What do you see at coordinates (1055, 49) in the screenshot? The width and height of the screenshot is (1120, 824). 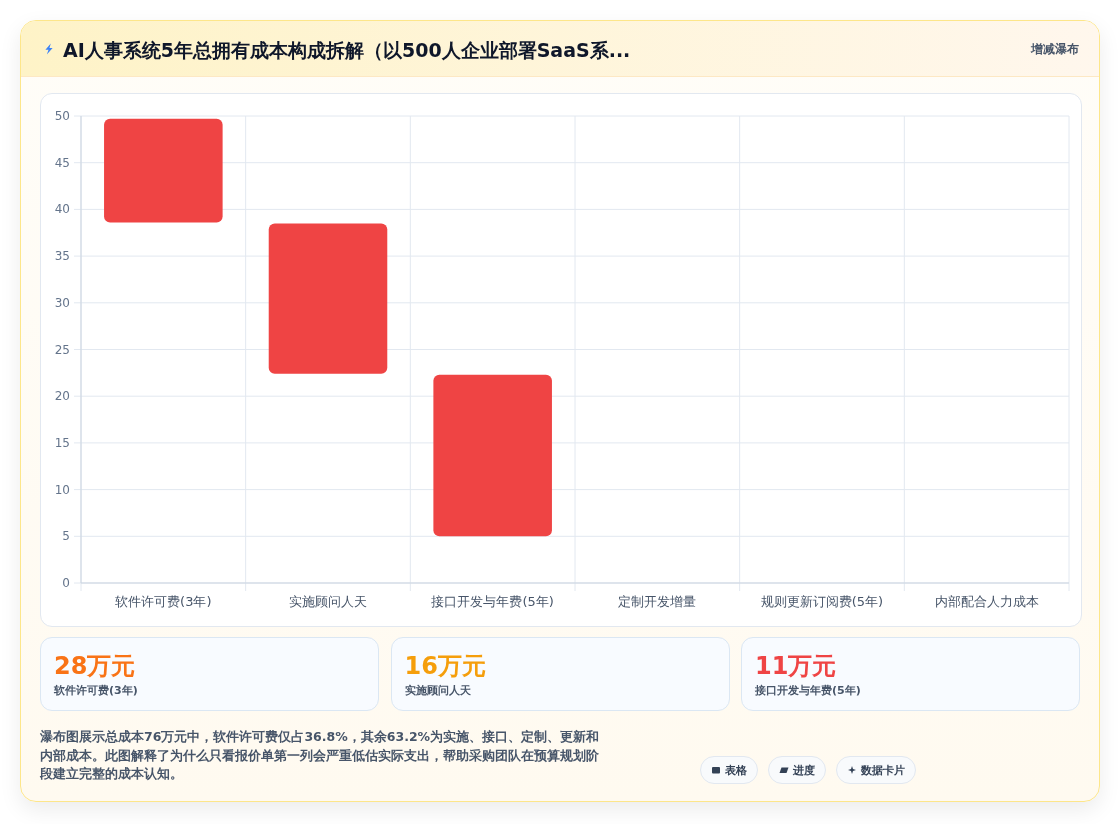 I see `text: 增减瀑布` at bounding box center [1055, 49].